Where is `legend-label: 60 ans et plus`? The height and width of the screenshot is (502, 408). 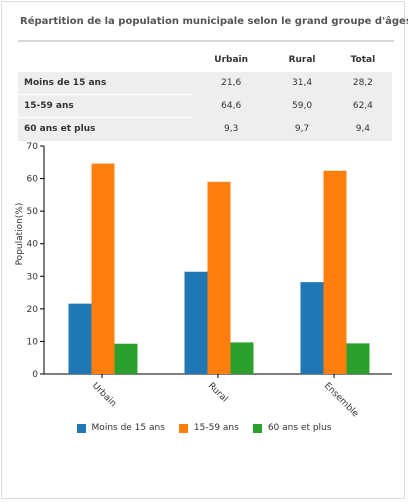 legend-label: 60 ans et plus is located at coordinates (299, 428).